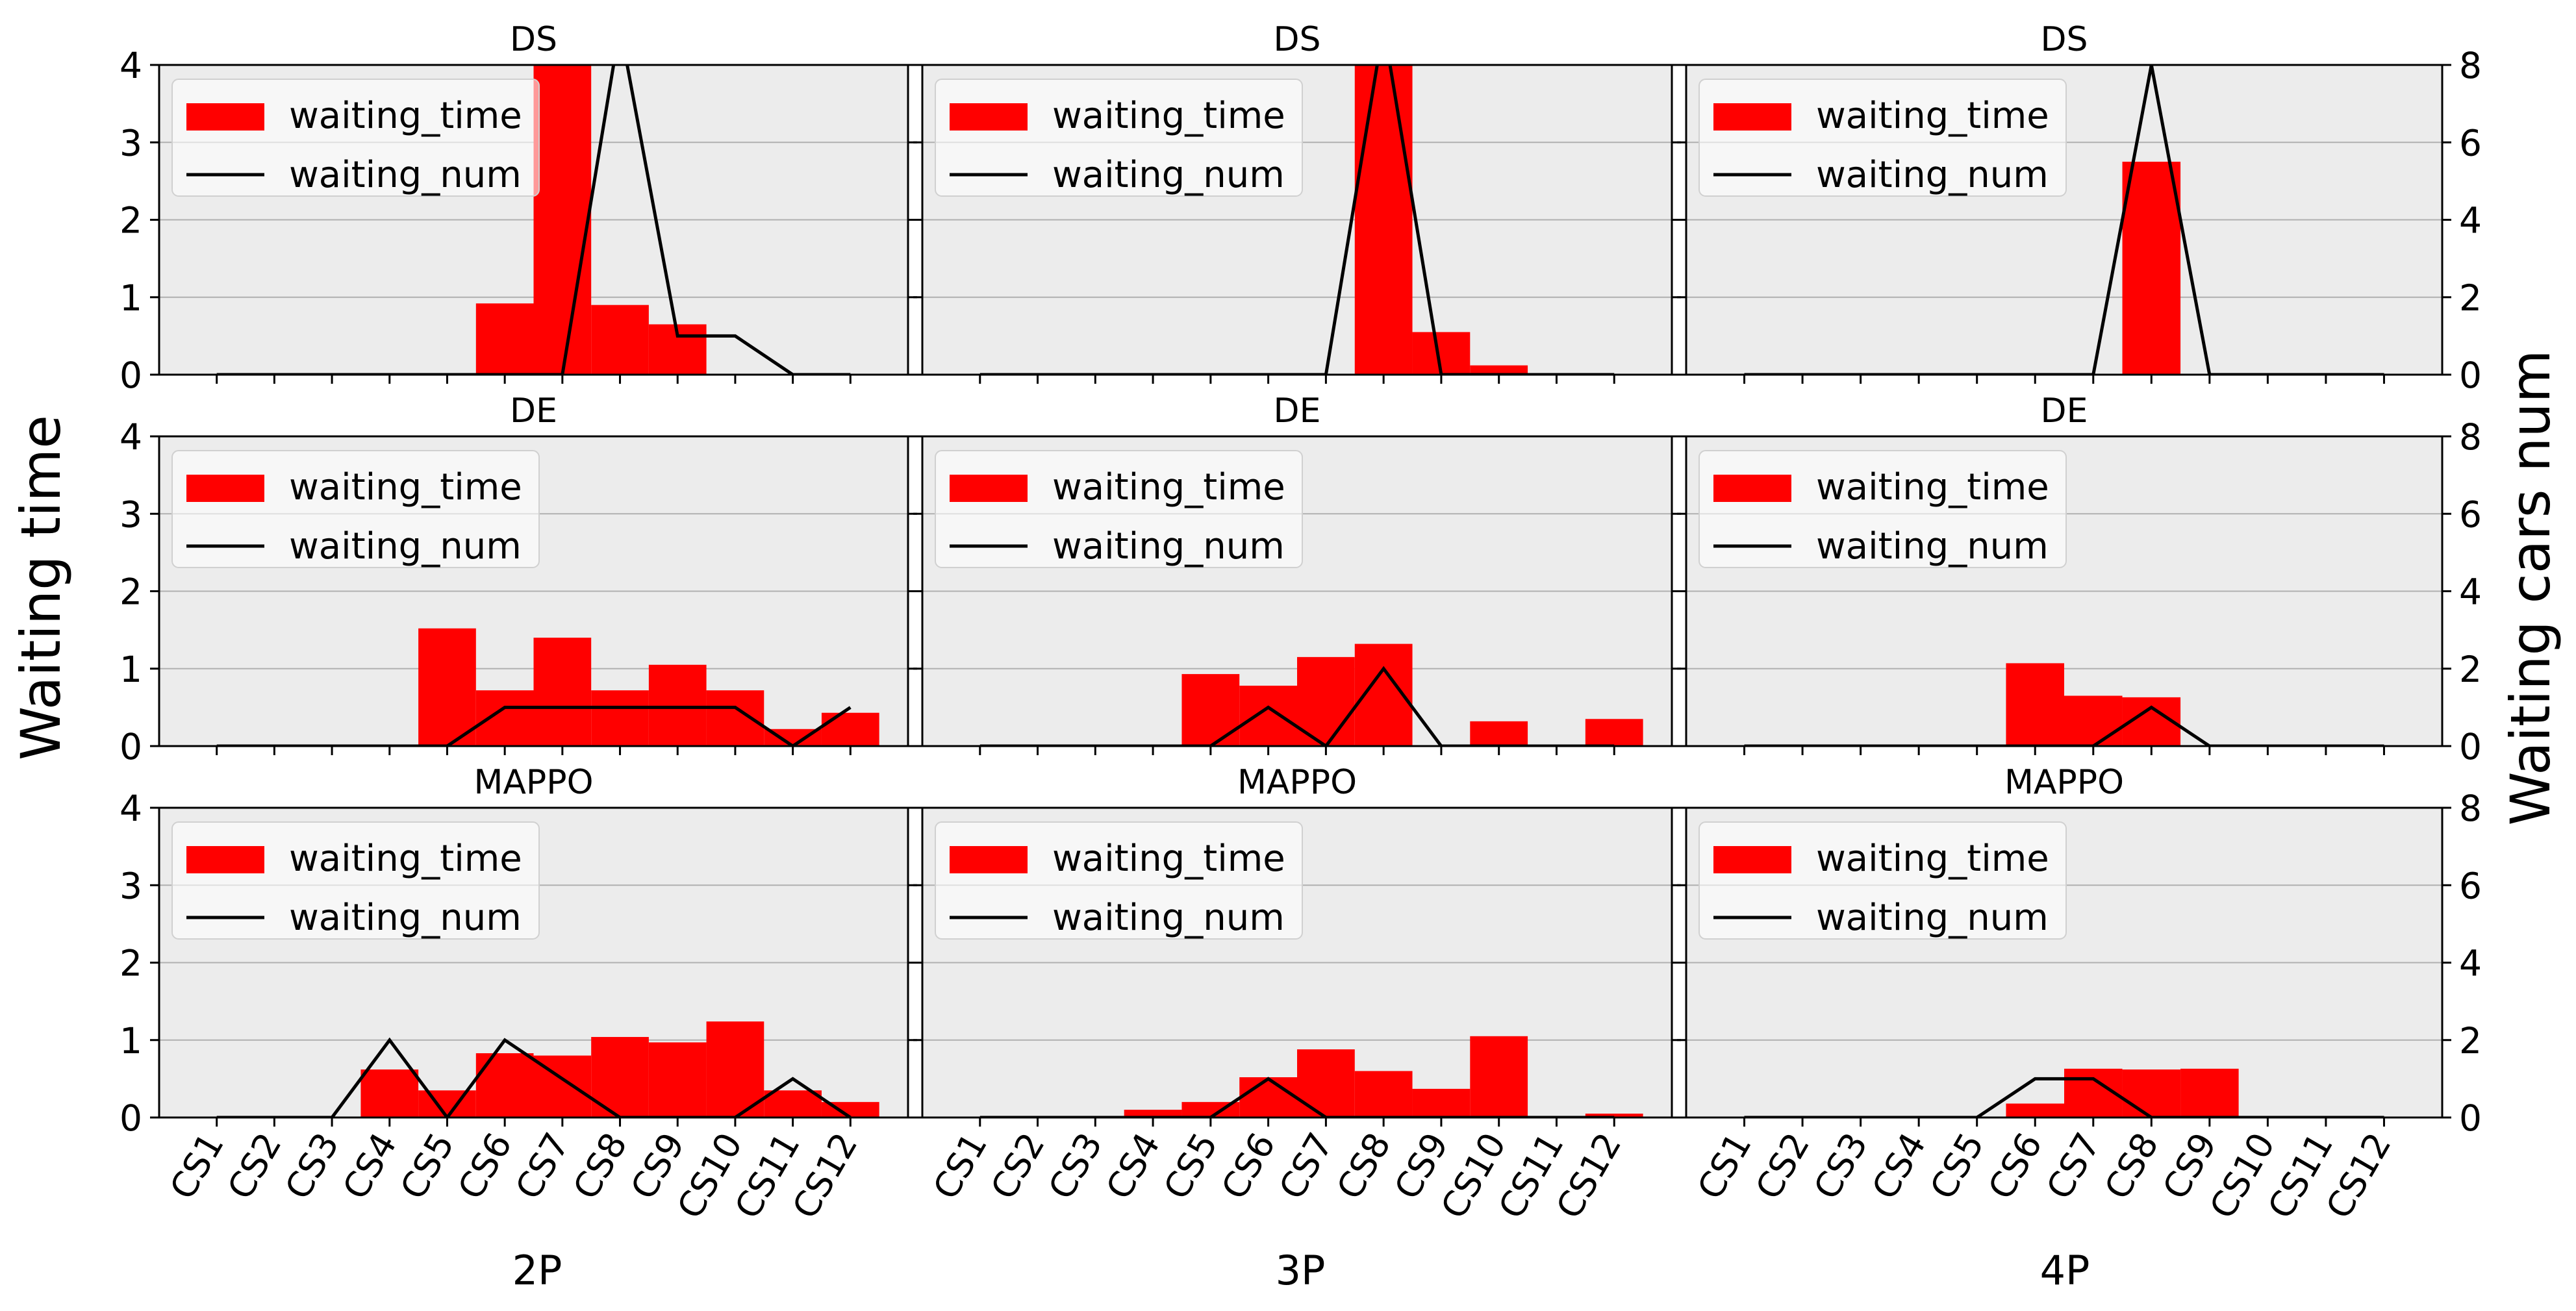 The image size is (2576, 1311). I want to click on y-tick-label-right: 0, so click(2470, 747).